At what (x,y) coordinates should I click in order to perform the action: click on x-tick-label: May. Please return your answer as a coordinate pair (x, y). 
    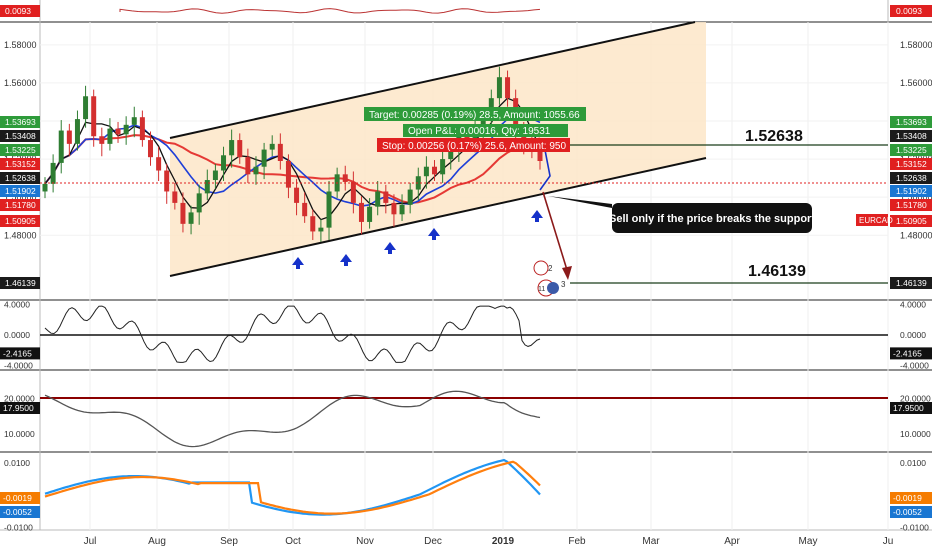
    Looking at the image, I should click on (808, 541).